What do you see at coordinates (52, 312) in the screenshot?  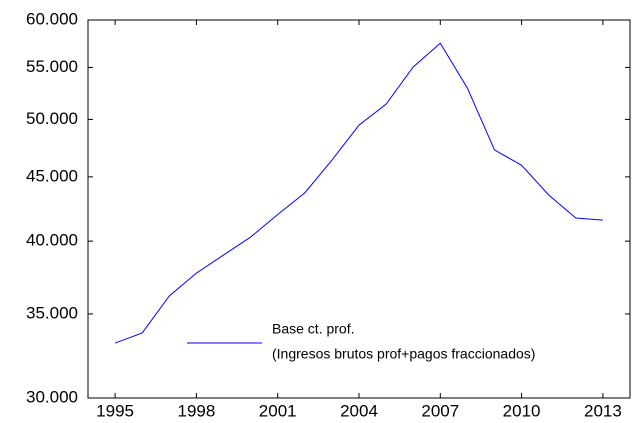 I see `y-tick-label: 35.000` at bounding box center [52, 312].